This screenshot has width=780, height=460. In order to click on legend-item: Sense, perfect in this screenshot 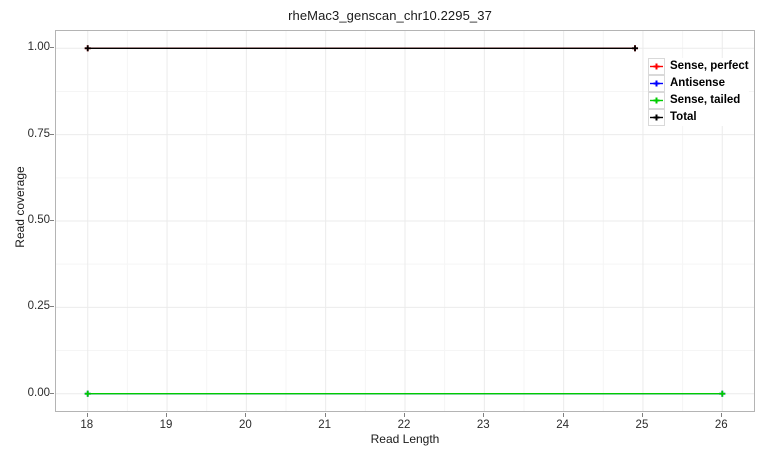, I will do `click(698, 66)`.